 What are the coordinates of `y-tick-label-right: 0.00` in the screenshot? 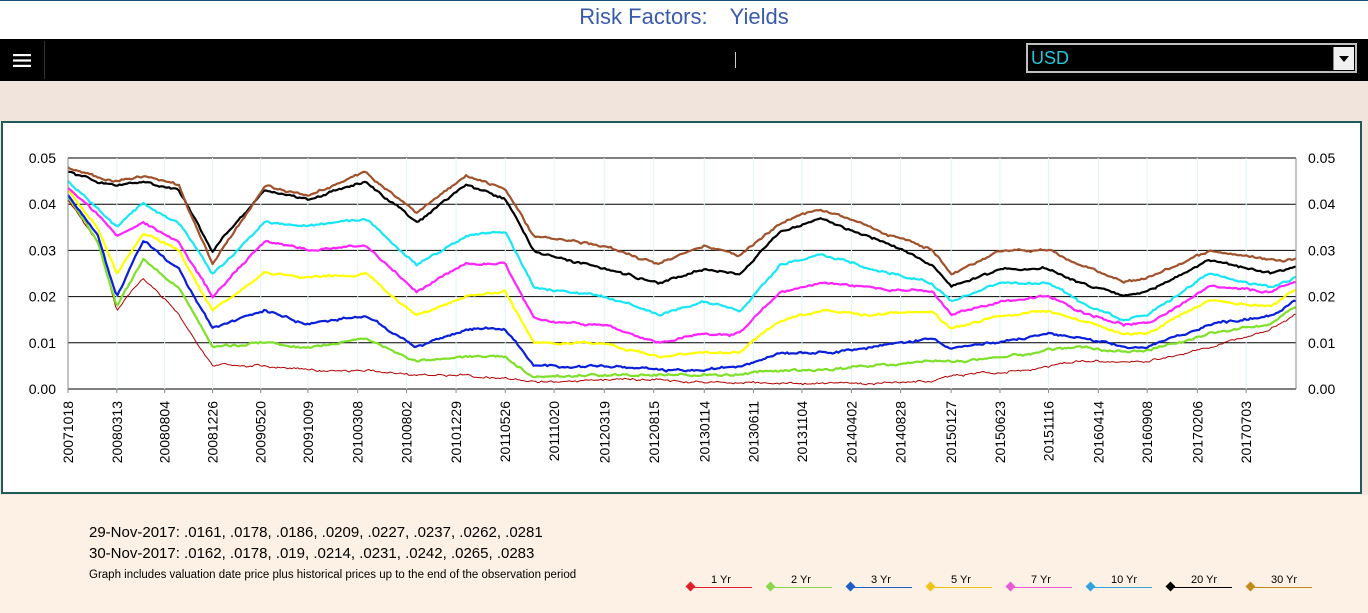 It's located at (1321, 389).